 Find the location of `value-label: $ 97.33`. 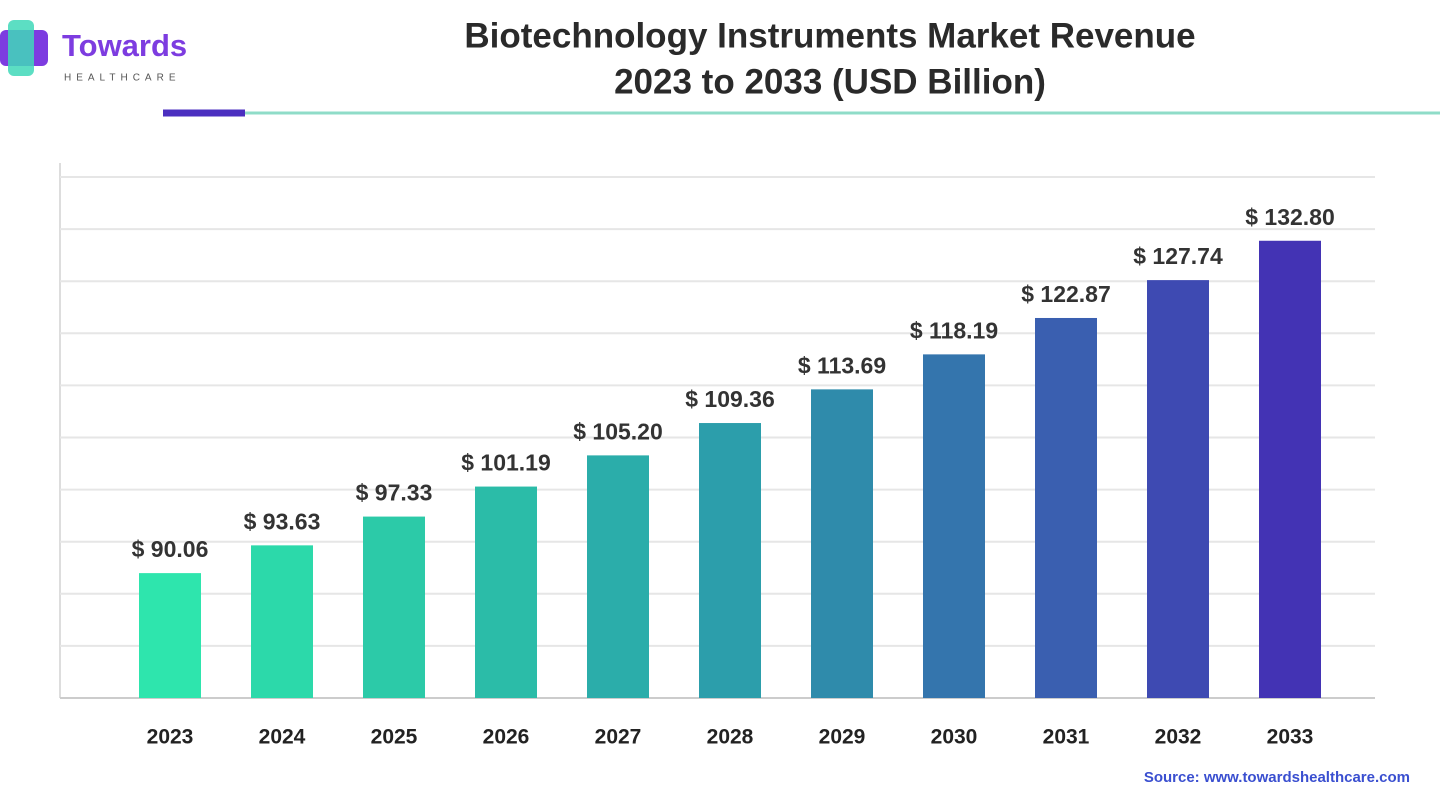

value-label: $ 97.33 is located at coordinates (394, 493).